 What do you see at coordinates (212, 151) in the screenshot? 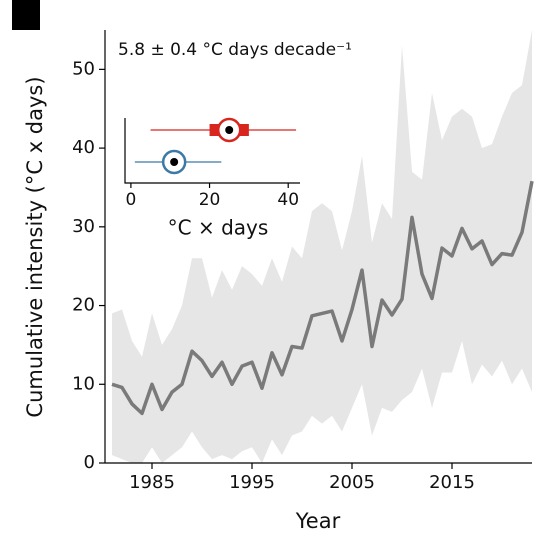
I see `inset-axes` at bounding box center [212, 151].